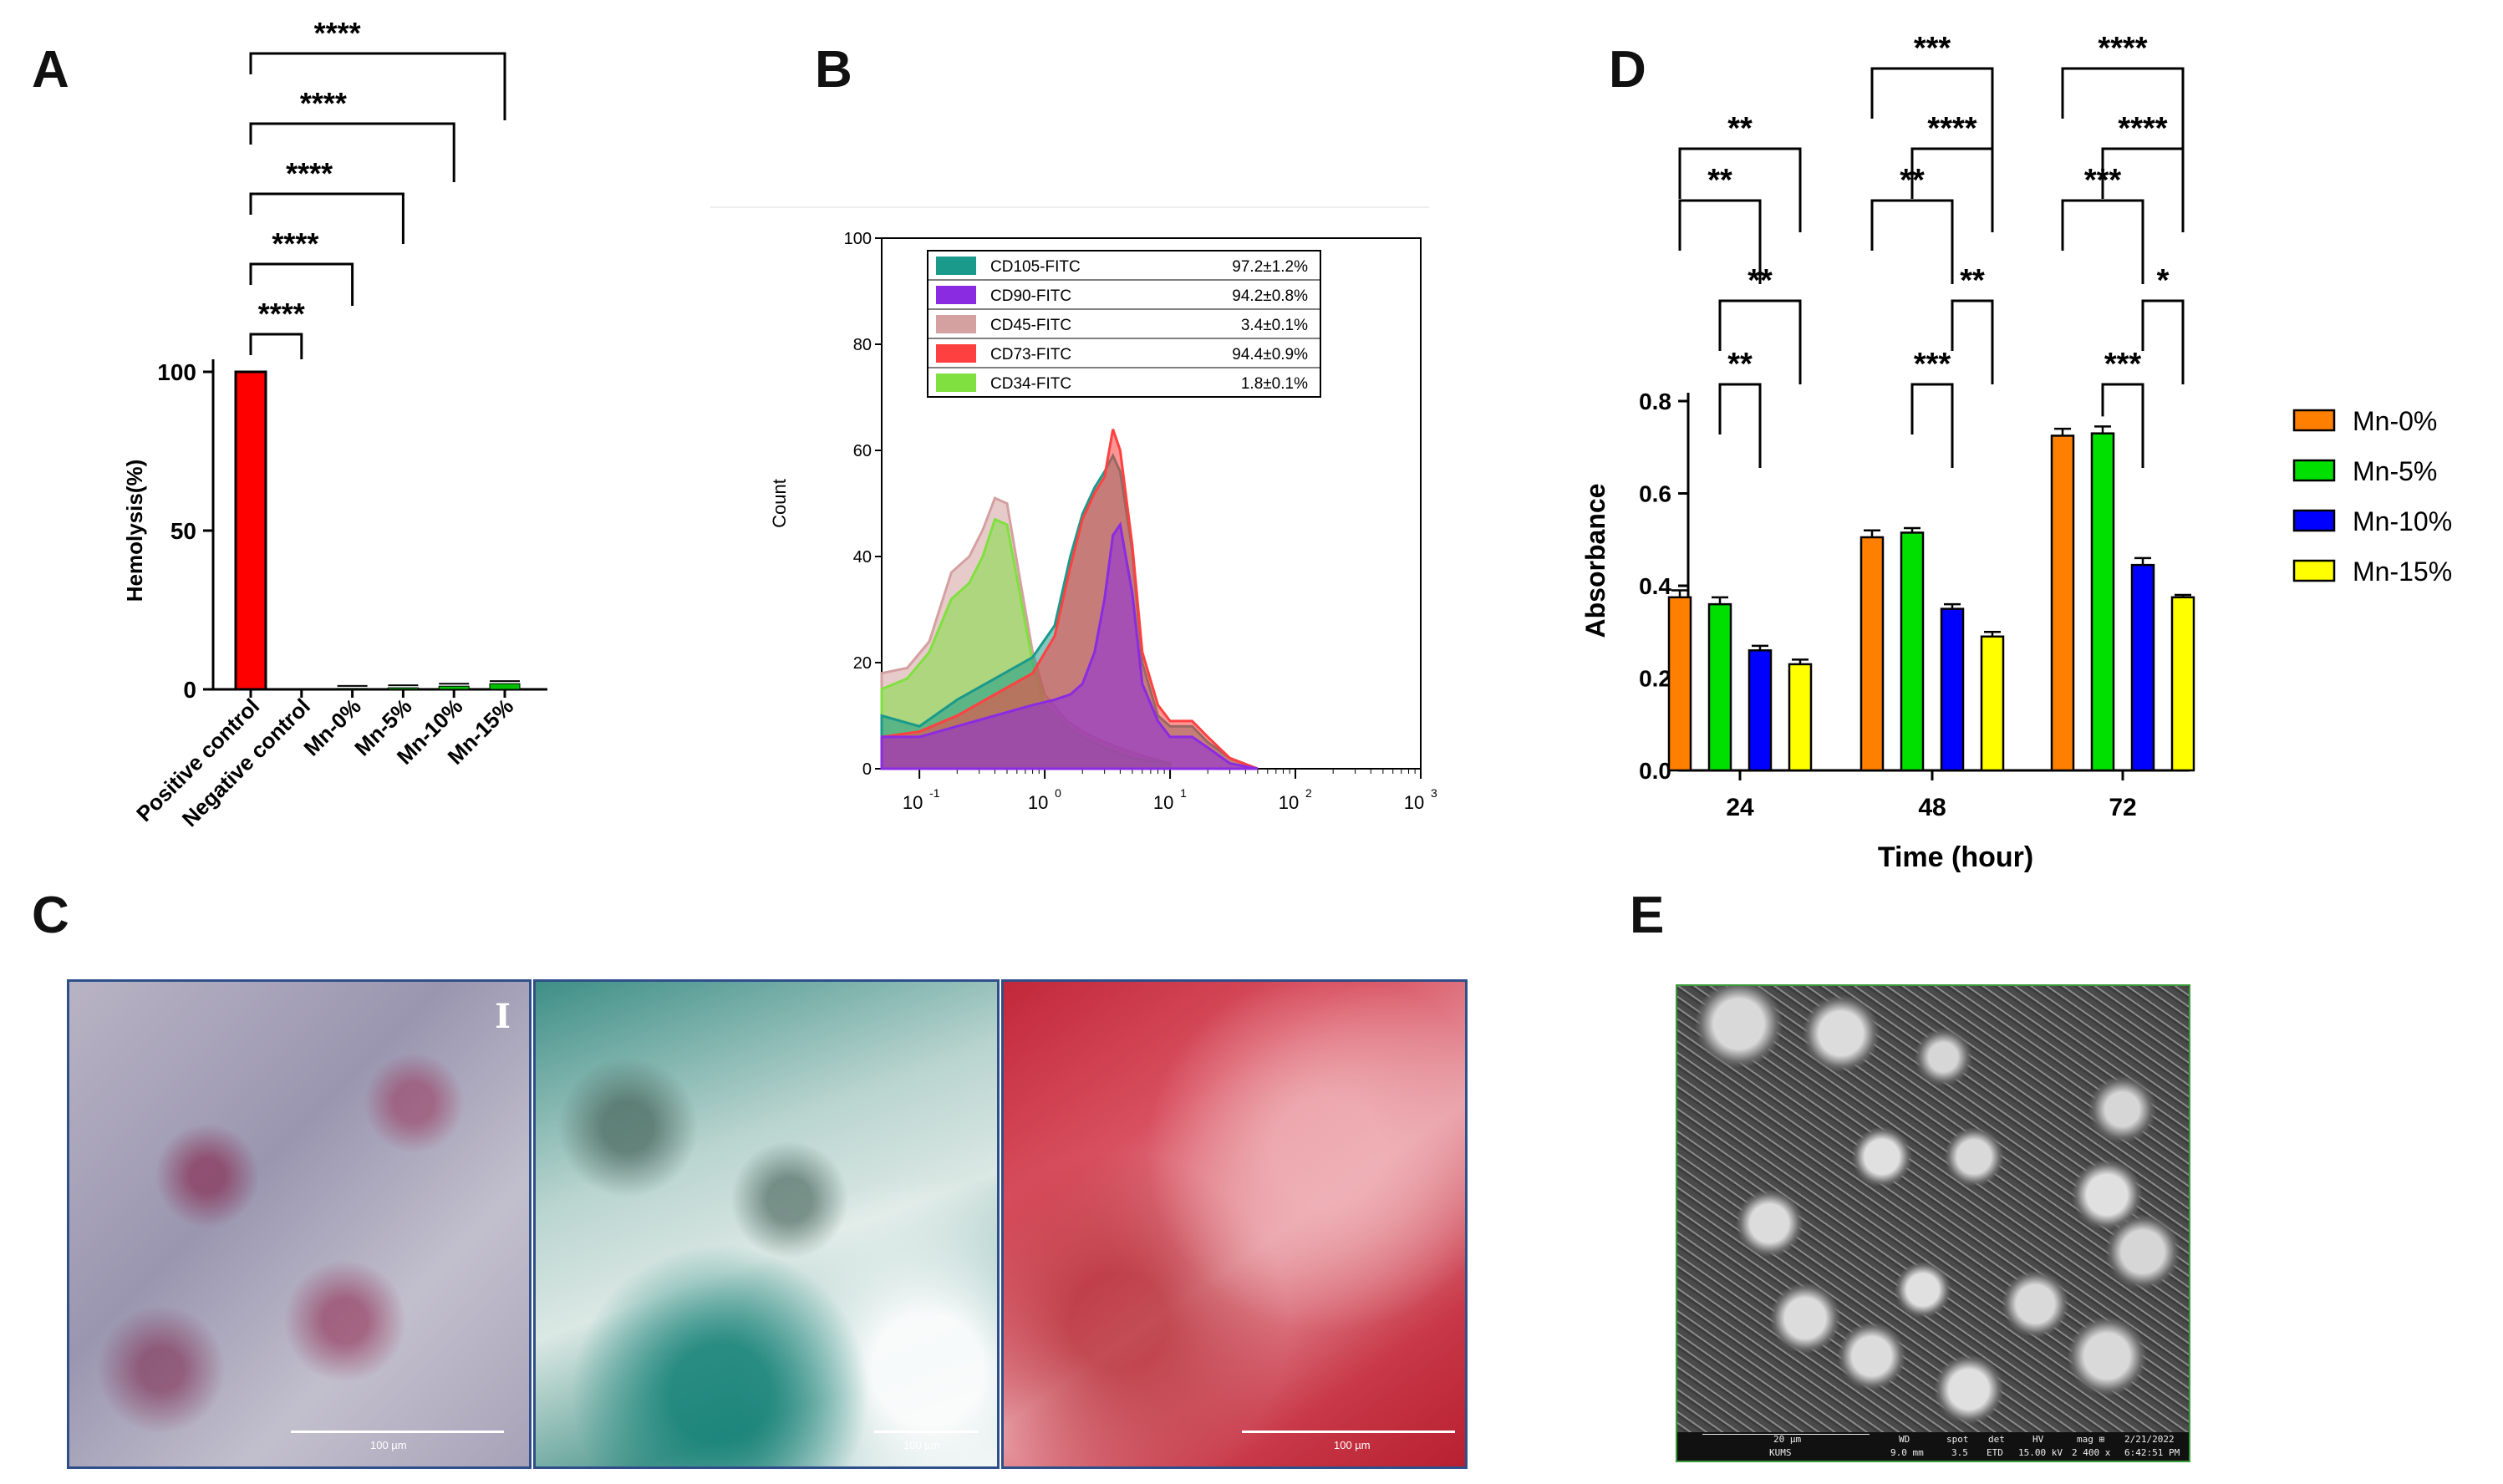 The image size is (2503, 1484). What do you see at coordinates (2402, 521) in the screenshot?
I see `legend-label: Mn-10%` at bounding box center [2402, 521].